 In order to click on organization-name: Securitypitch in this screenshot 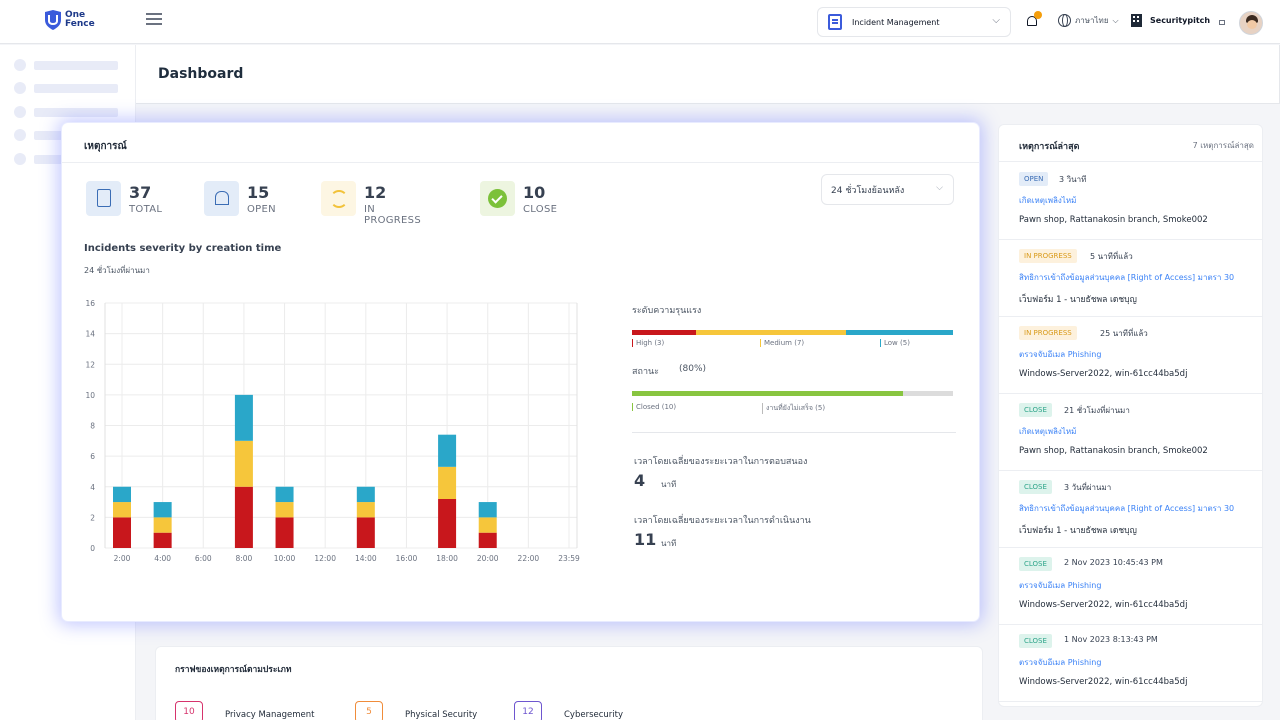, I will do `click(1180, 20)`.